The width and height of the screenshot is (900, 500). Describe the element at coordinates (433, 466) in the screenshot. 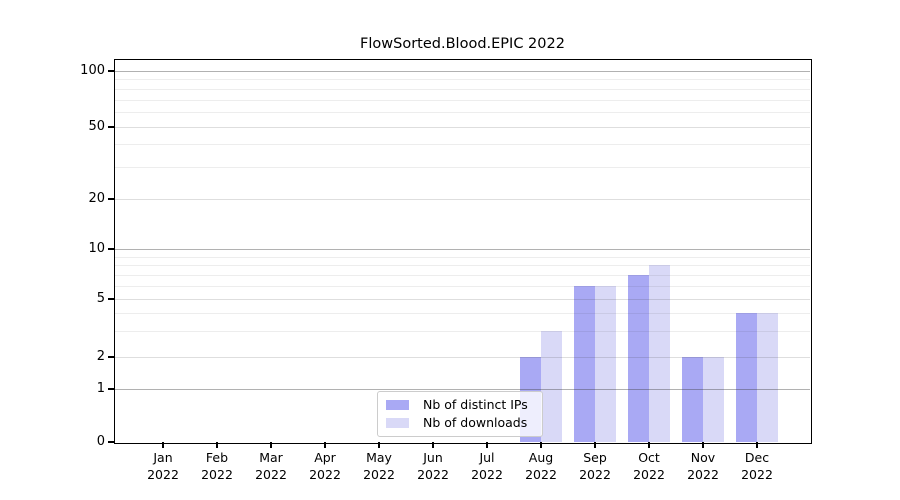

I see `x-tick-label: Jun 2022` at that location.